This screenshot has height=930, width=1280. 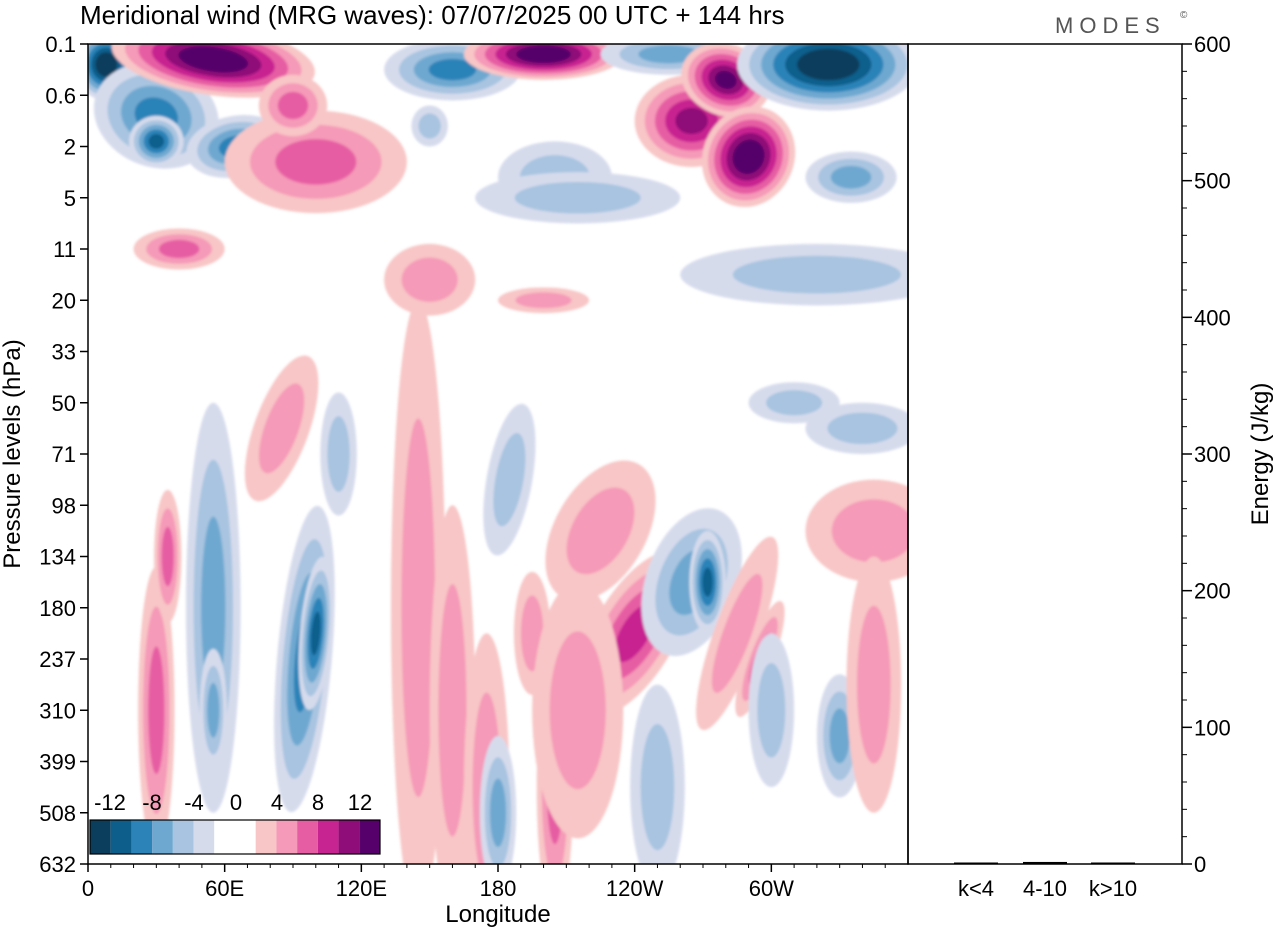 What do you see at coordinates (1212, 181) in the screenshot?
I see `energy-tick-label: 500` at bounding box center [1212, 181].